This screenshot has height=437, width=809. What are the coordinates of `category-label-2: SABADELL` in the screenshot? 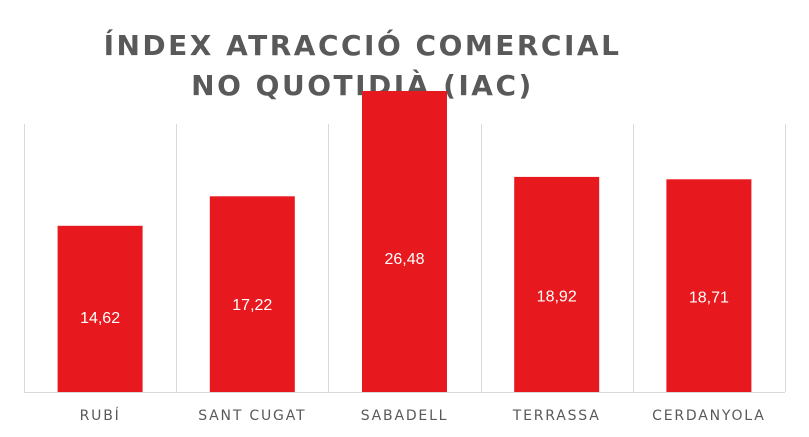 It's located at (405, 416).